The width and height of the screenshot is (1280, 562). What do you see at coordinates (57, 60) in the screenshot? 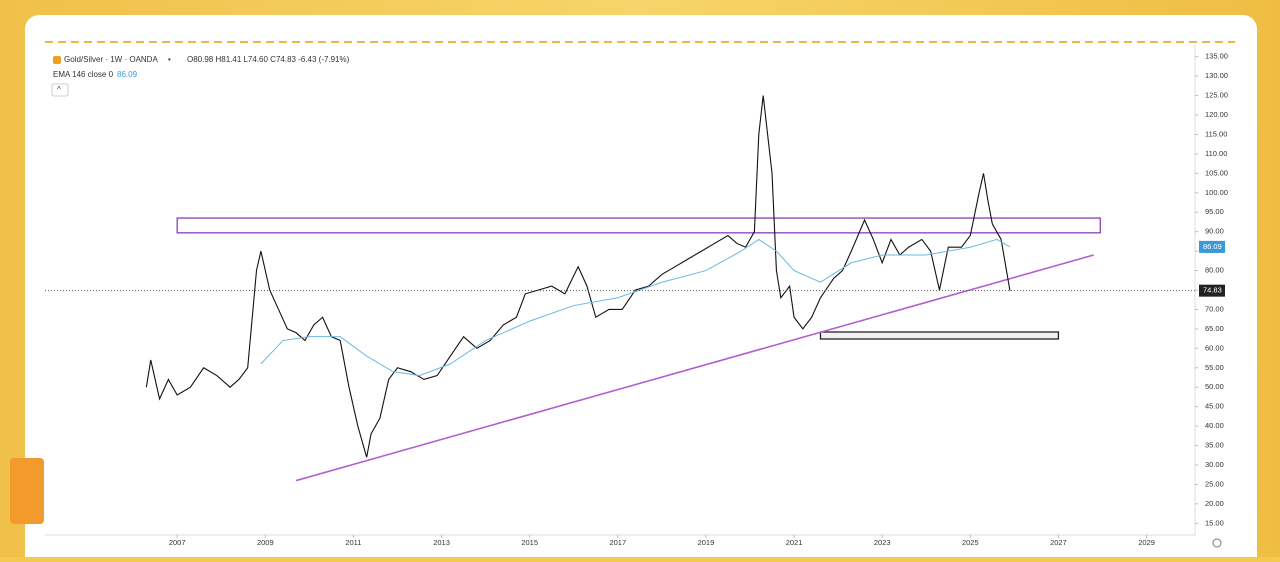
I see `symbol-icon` at bounding box center [57, 60].